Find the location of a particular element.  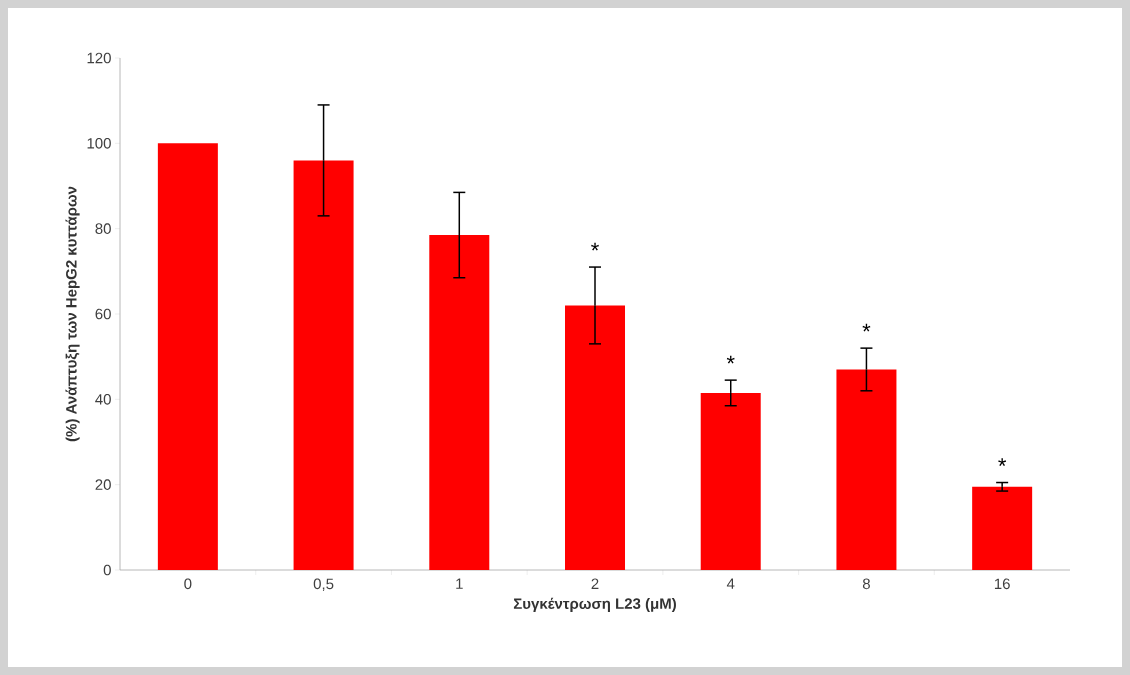

y-tick-label: 80 is located at coordinates (103, 228).